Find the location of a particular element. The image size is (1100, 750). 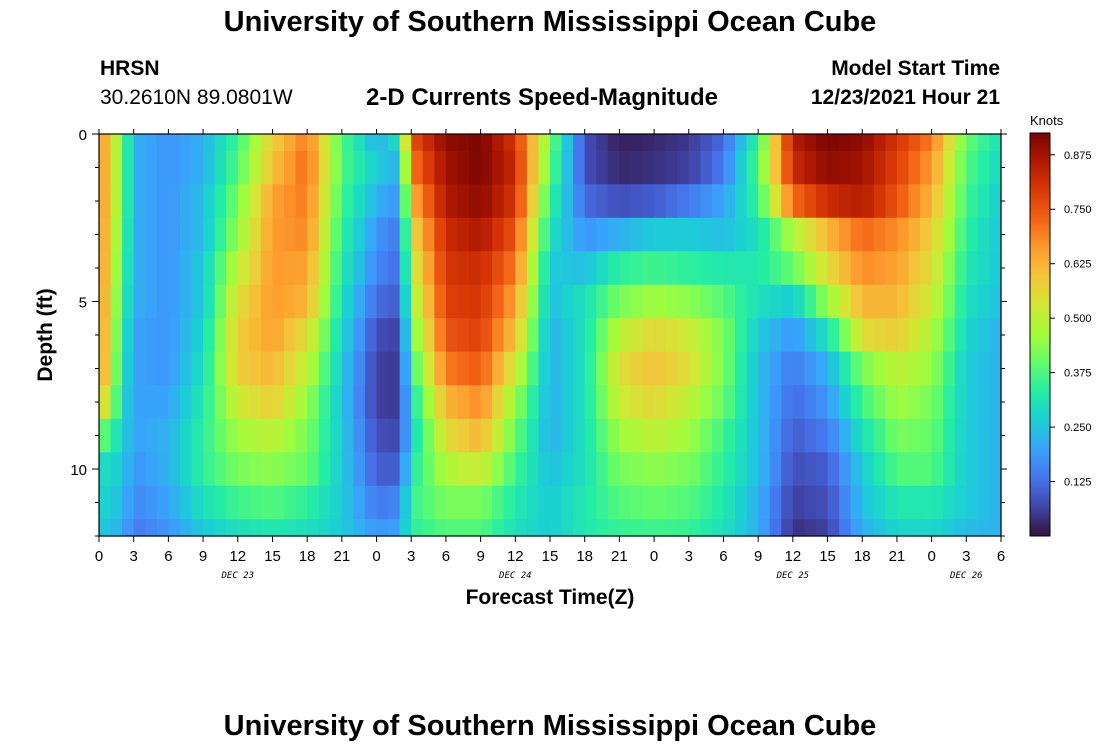

model-start-label: Model Start Time is located at coordinates (915, 68).